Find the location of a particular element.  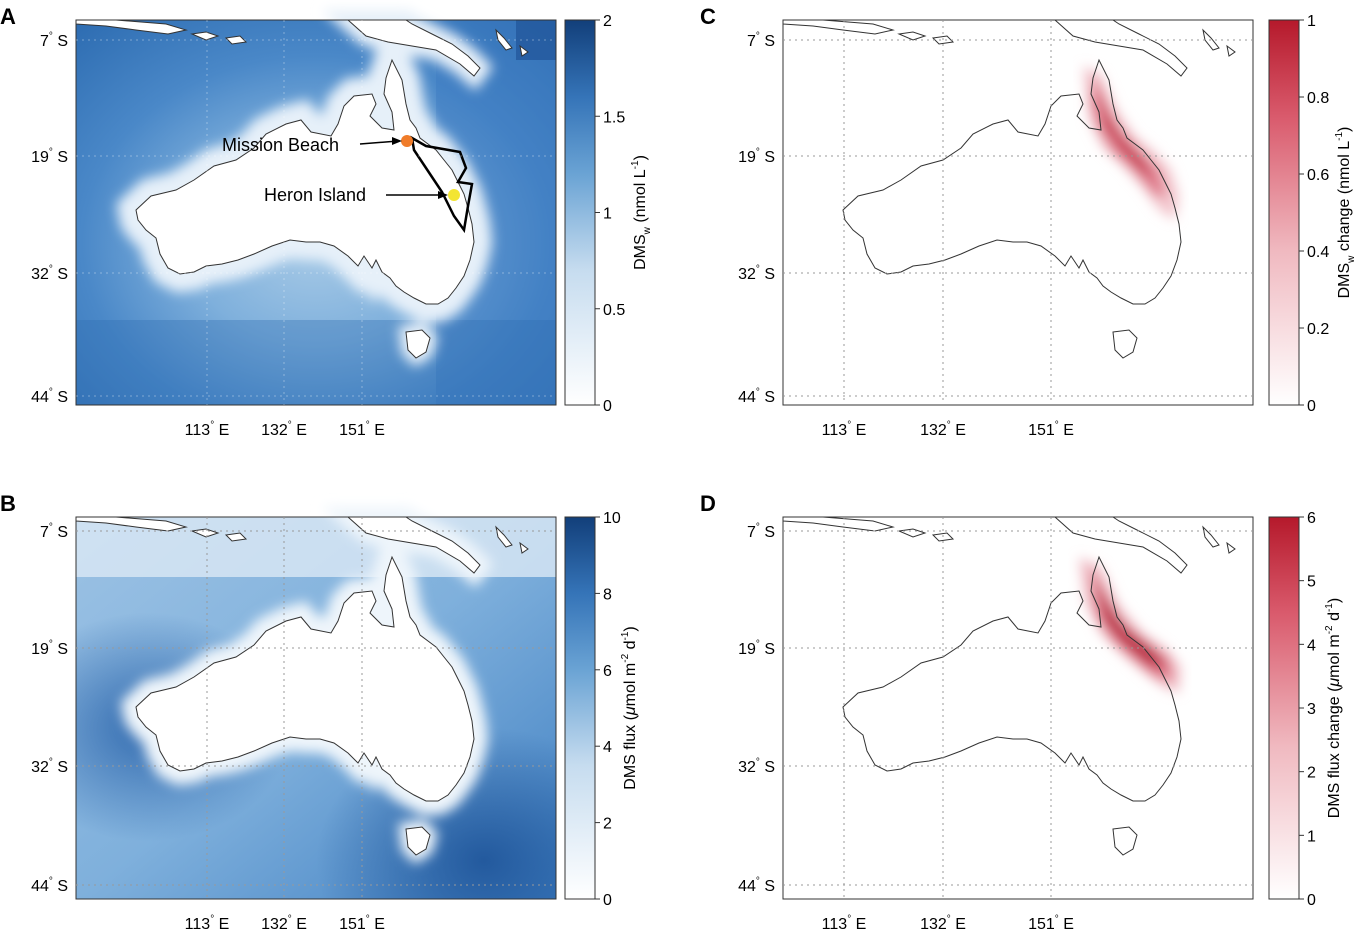

mission-beach-marker is located at coordinates (407, 141).